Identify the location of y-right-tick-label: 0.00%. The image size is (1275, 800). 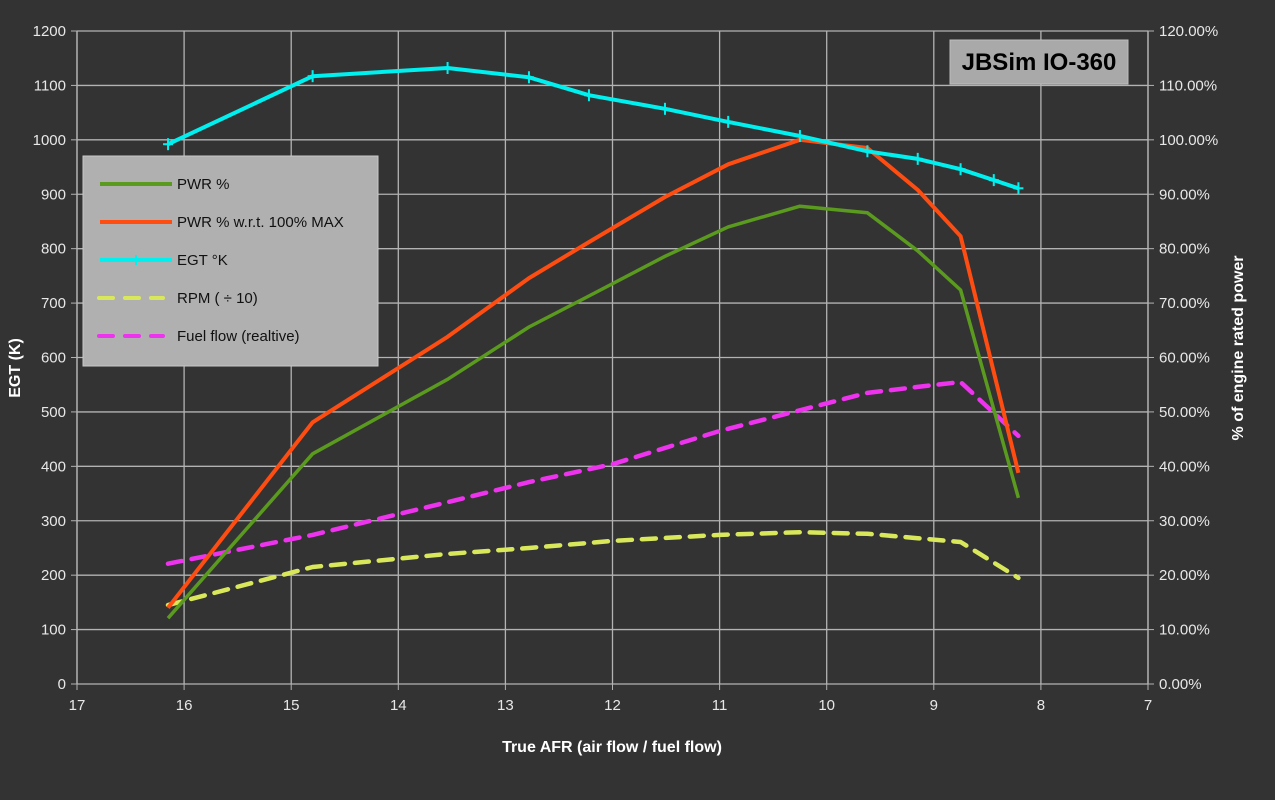
(1180, 684).